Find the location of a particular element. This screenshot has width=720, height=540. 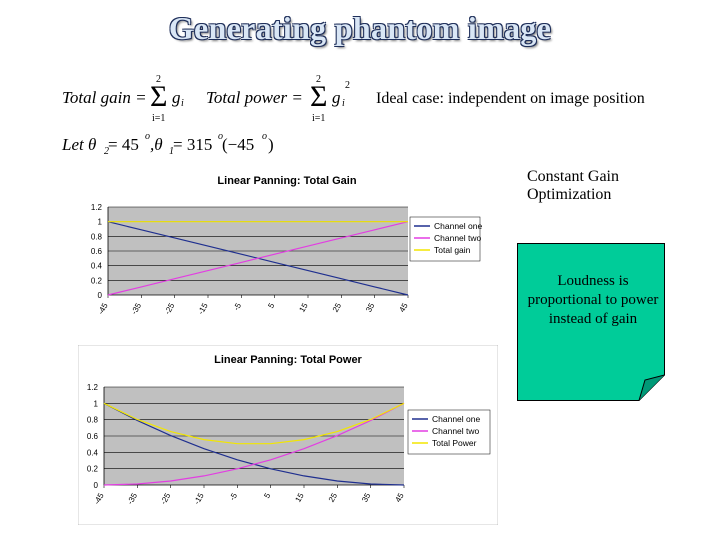

formula-total-power-label: Total power = is located at coordinates (254, 97).